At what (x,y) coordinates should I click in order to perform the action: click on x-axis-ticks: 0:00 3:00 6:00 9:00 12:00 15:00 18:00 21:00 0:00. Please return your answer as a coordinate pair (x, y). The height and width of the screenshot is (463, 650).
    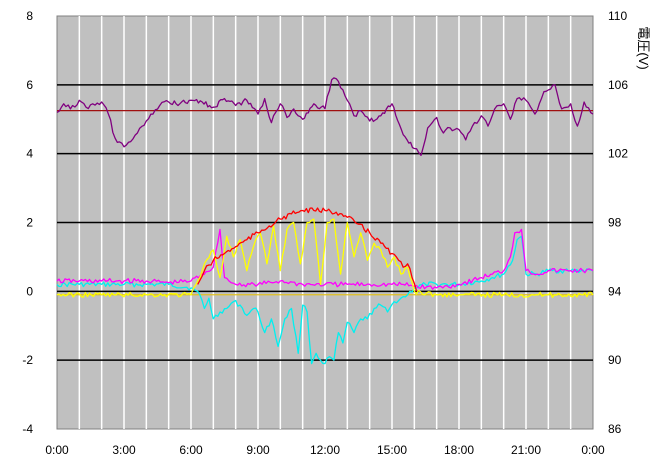
    Looking at the image, I should click on (325, 450).